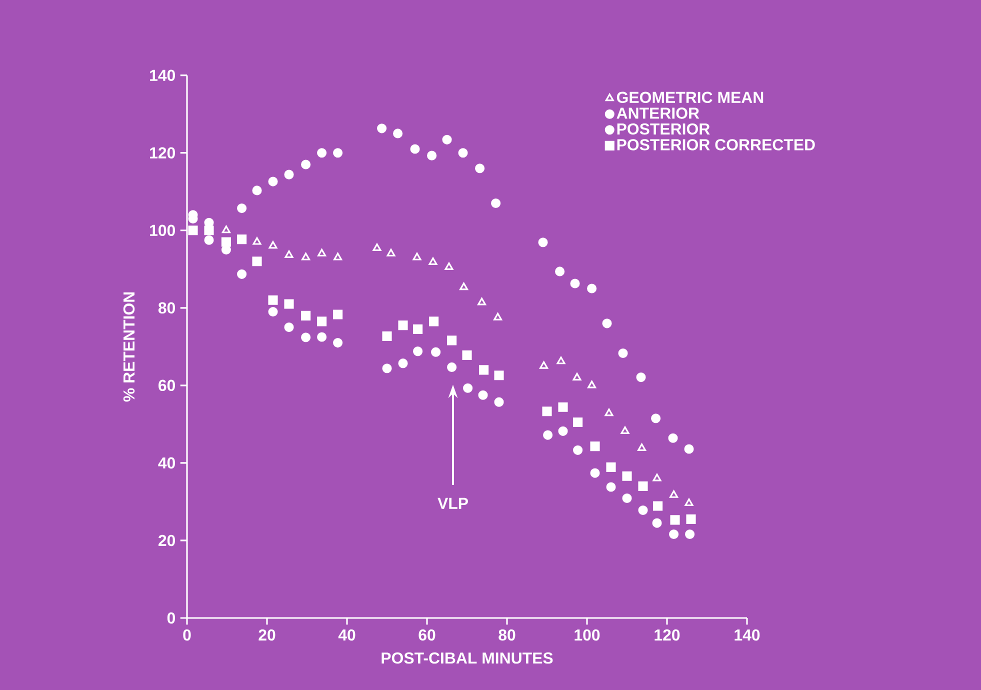  Describe the element at coordinates (467, 658) in the screenshot. I see `x-axis-title: POST-CIBAL MINUTES` at that location.